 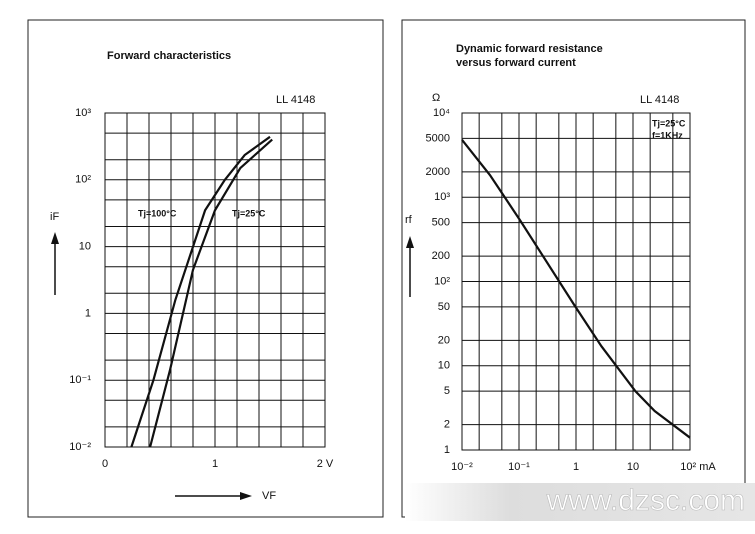 I want to click on y-axis-label: rf, so click(x=409, y=220).